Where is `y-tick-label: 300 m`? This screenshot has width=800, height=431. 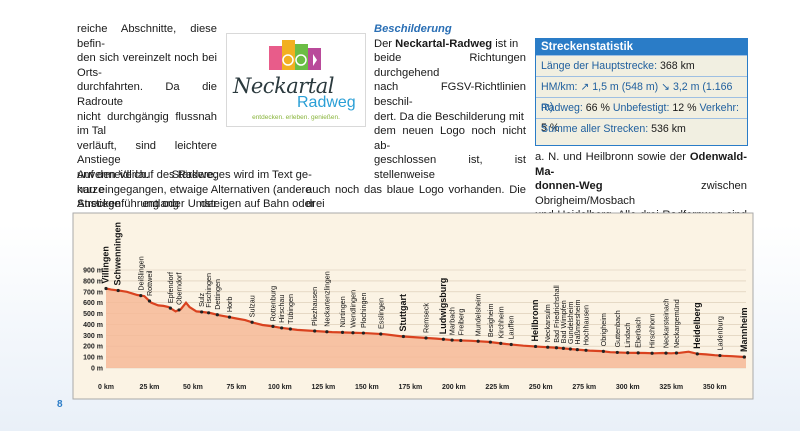
y-tick-label: 300 m is located at coordinates (93, 336).